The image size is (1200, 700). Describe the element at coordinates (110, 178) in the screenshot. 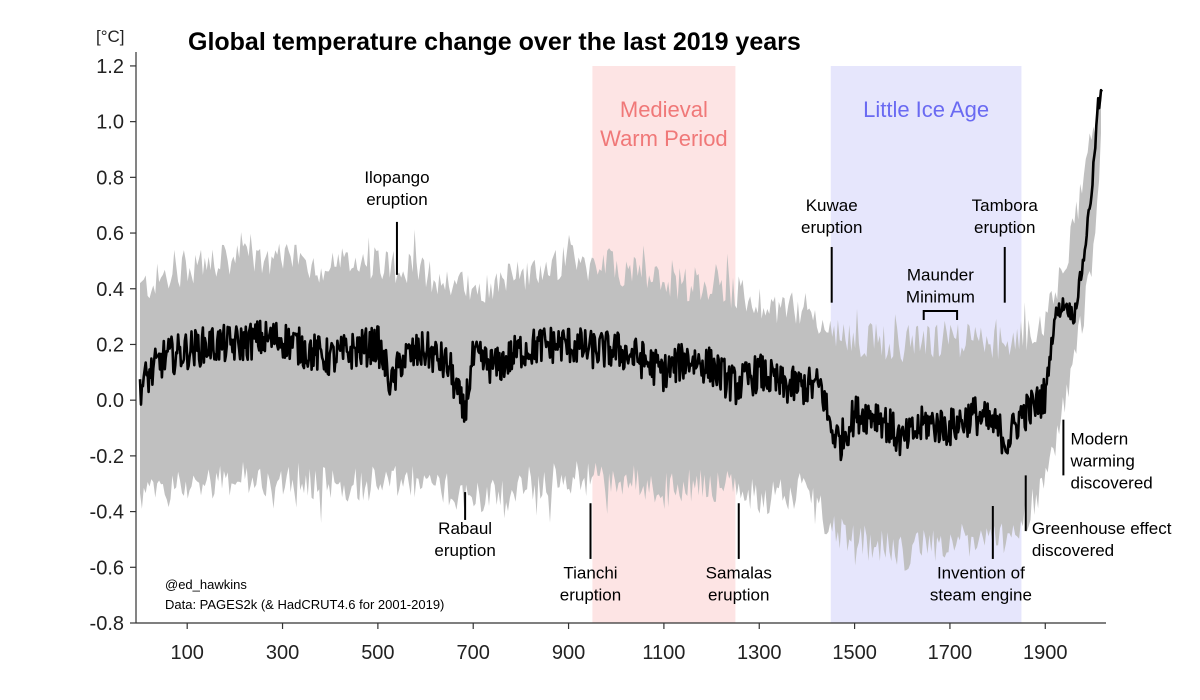

I see `y-tick-label: 0.8` at that location.